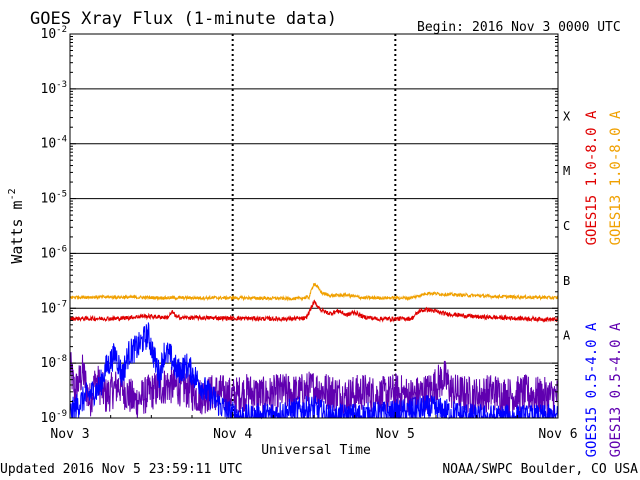 This screenshot has width=640, height=480. I want to click on y-tick-label: 10⁻⁸, so click(54, 362).